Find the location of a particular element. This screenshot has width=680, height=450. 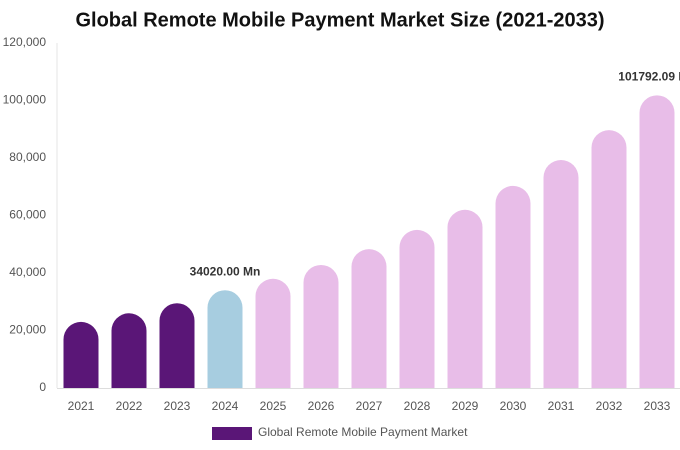

x-tick-label: 2026 is located at coordinates (321, 406).